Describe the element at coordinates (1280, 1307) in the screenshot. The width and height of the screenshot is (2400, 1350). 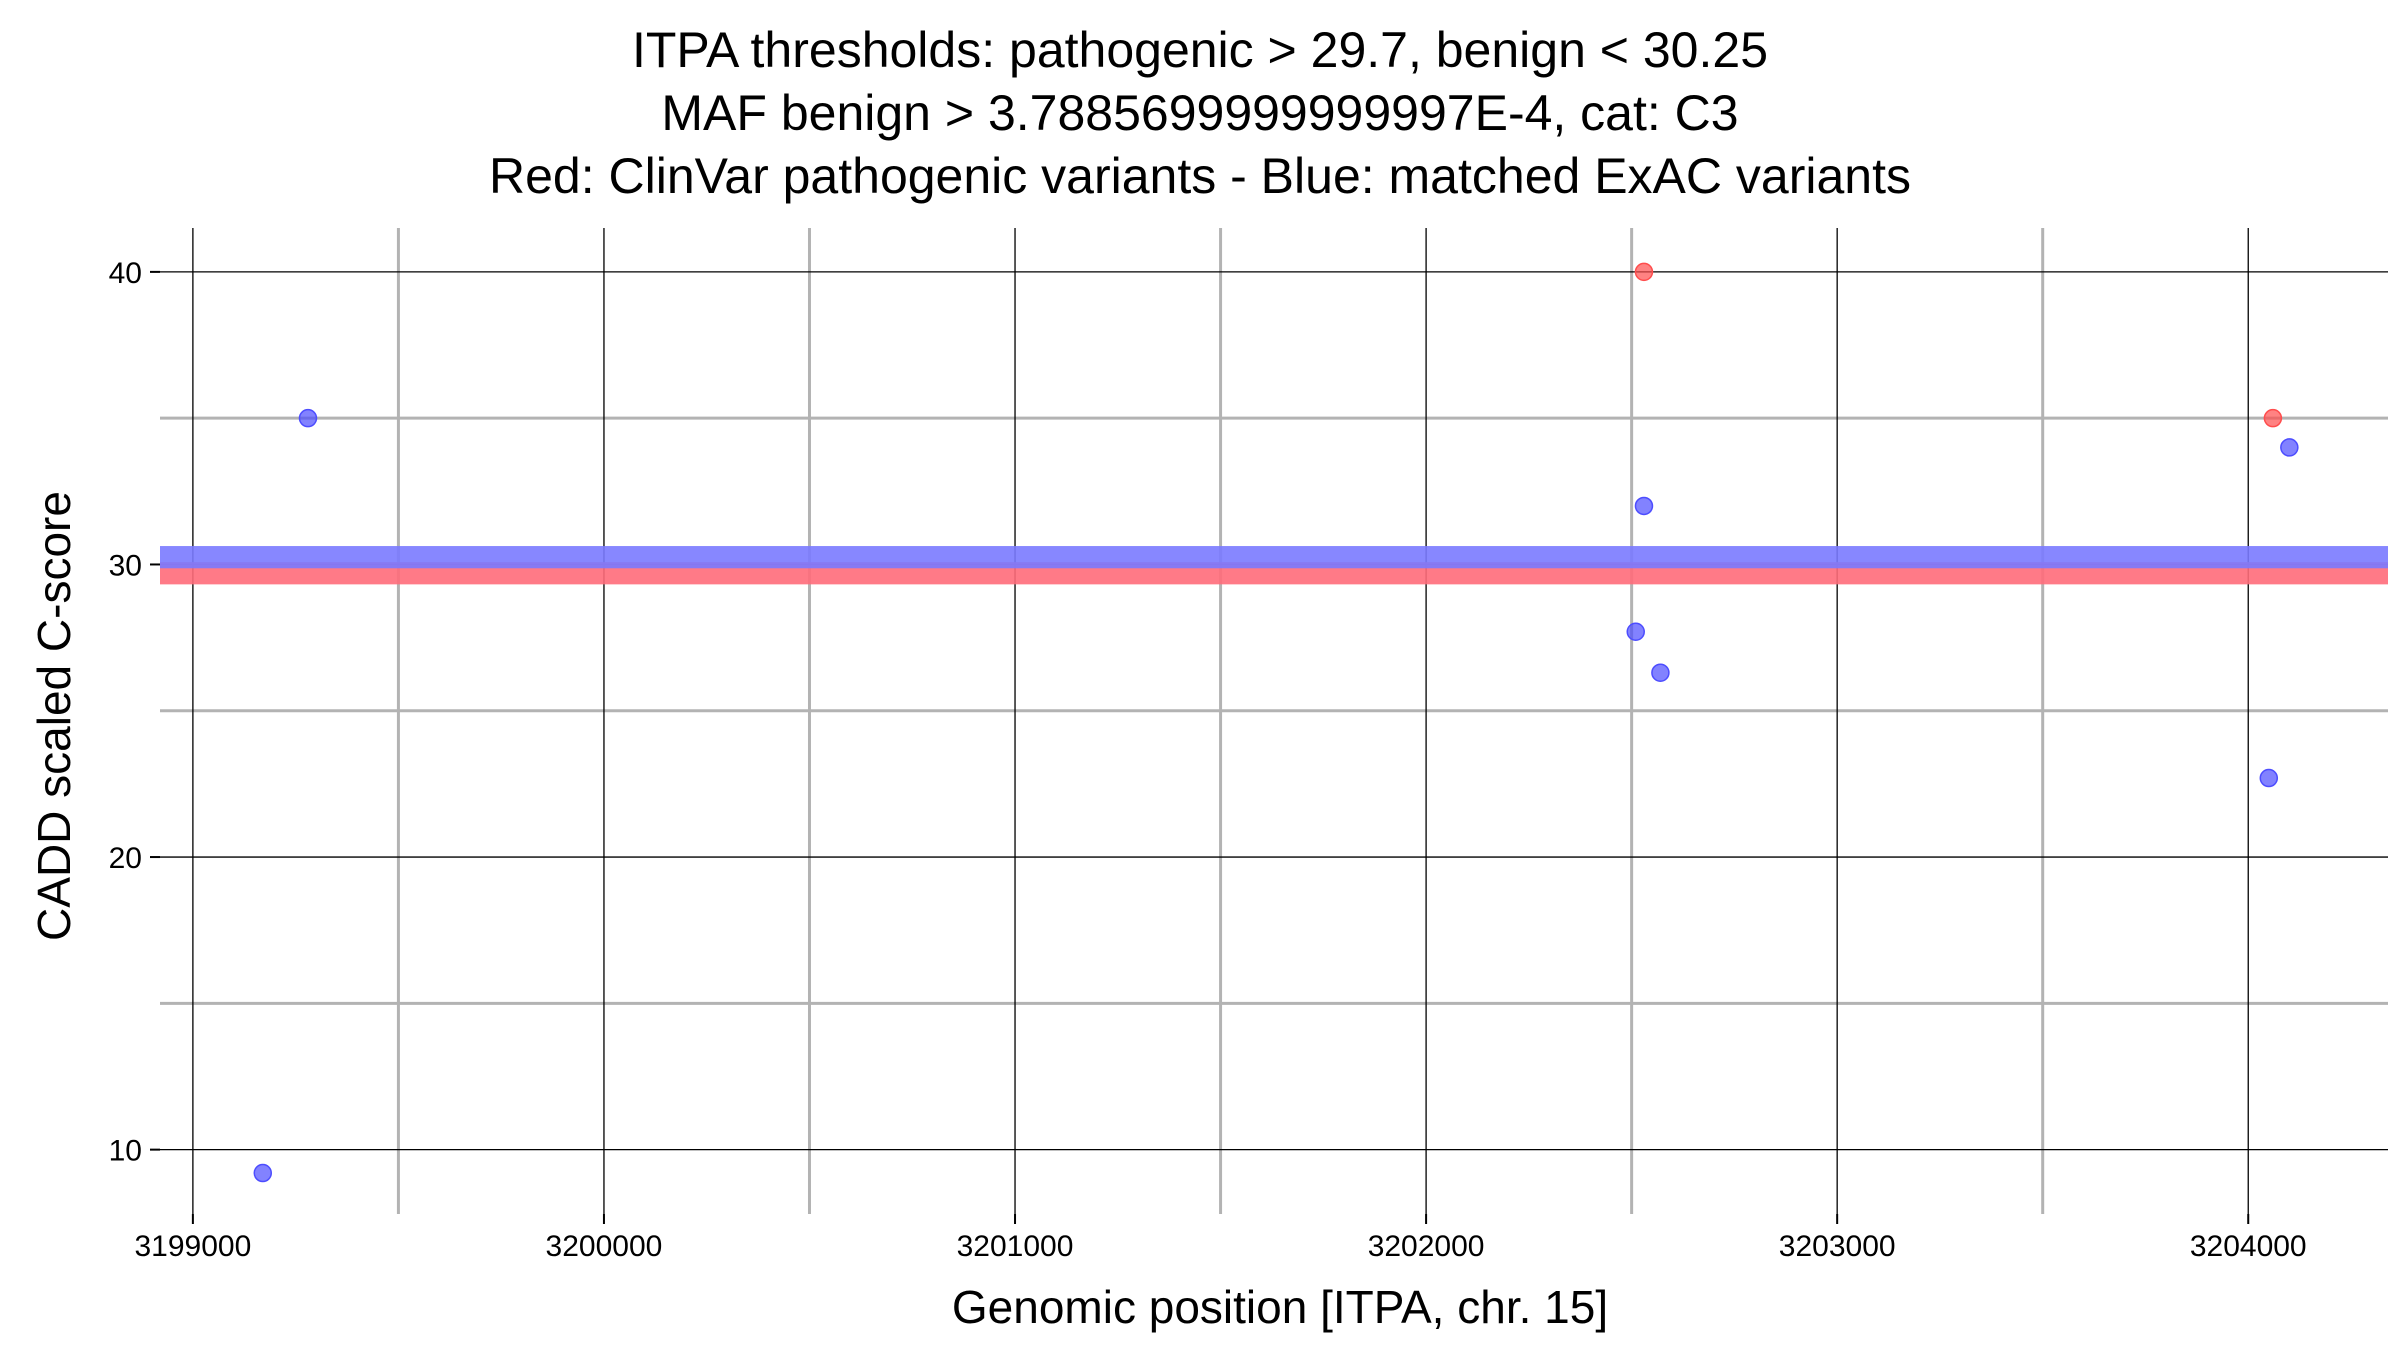
I see `x-axis-title: Genomic position [ITPA, chr. 15]` at that location.